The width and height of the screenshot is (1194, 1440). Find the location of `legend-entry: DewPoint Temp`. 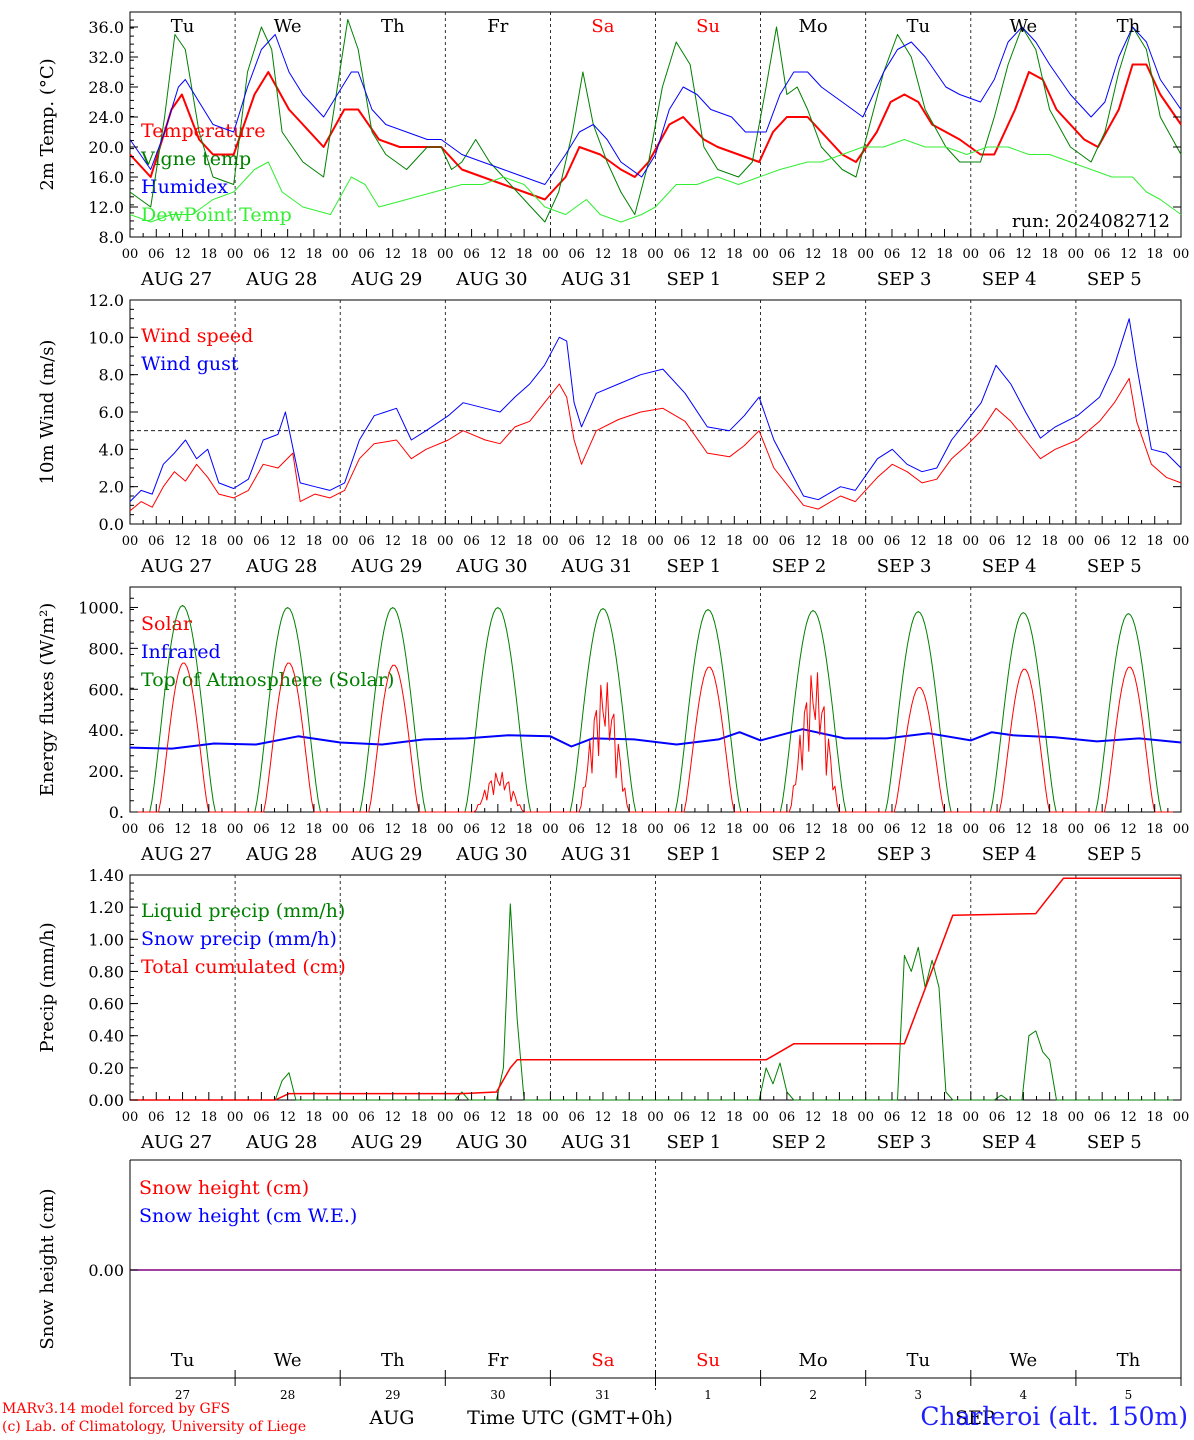

legend-entry: DewPoint Temp is located at coordinates (216, 215).